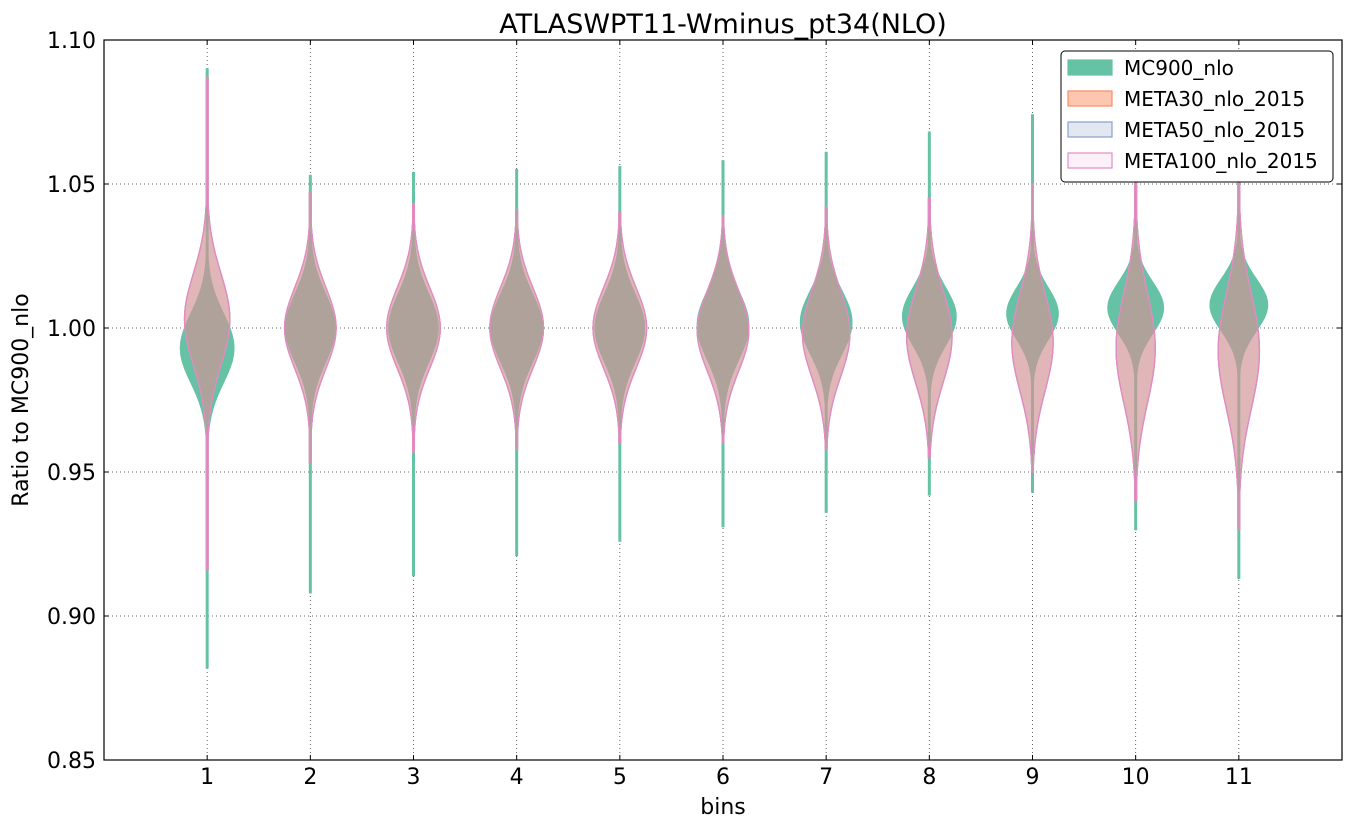 This screenshot has width=1353, height=830. What do you see at coordinates (517, 777) in the screenshot?
I see `x-tick-label: 4` at bounding box center [517, 777].